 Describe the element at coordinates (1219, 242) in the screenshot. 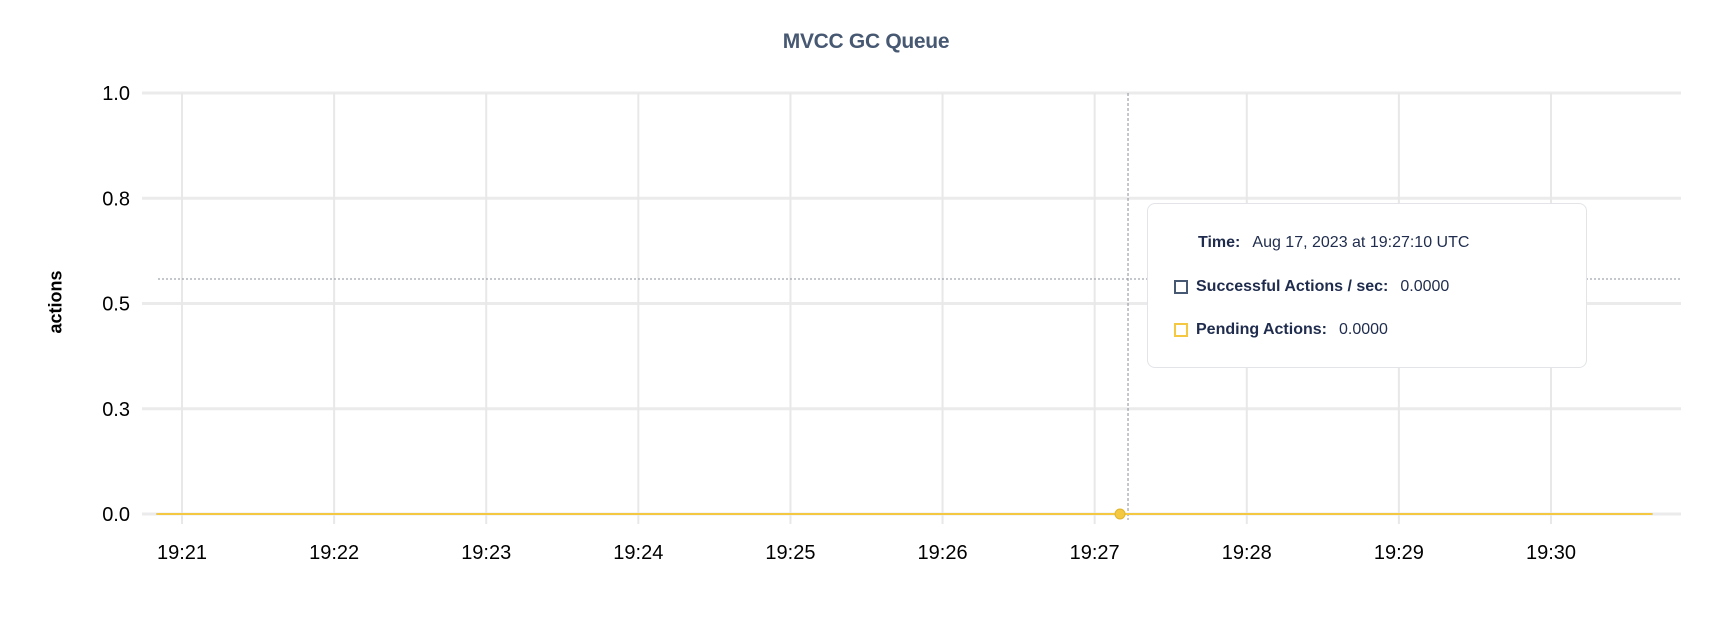

I see `tooltip-time-label: Time:` at that location.